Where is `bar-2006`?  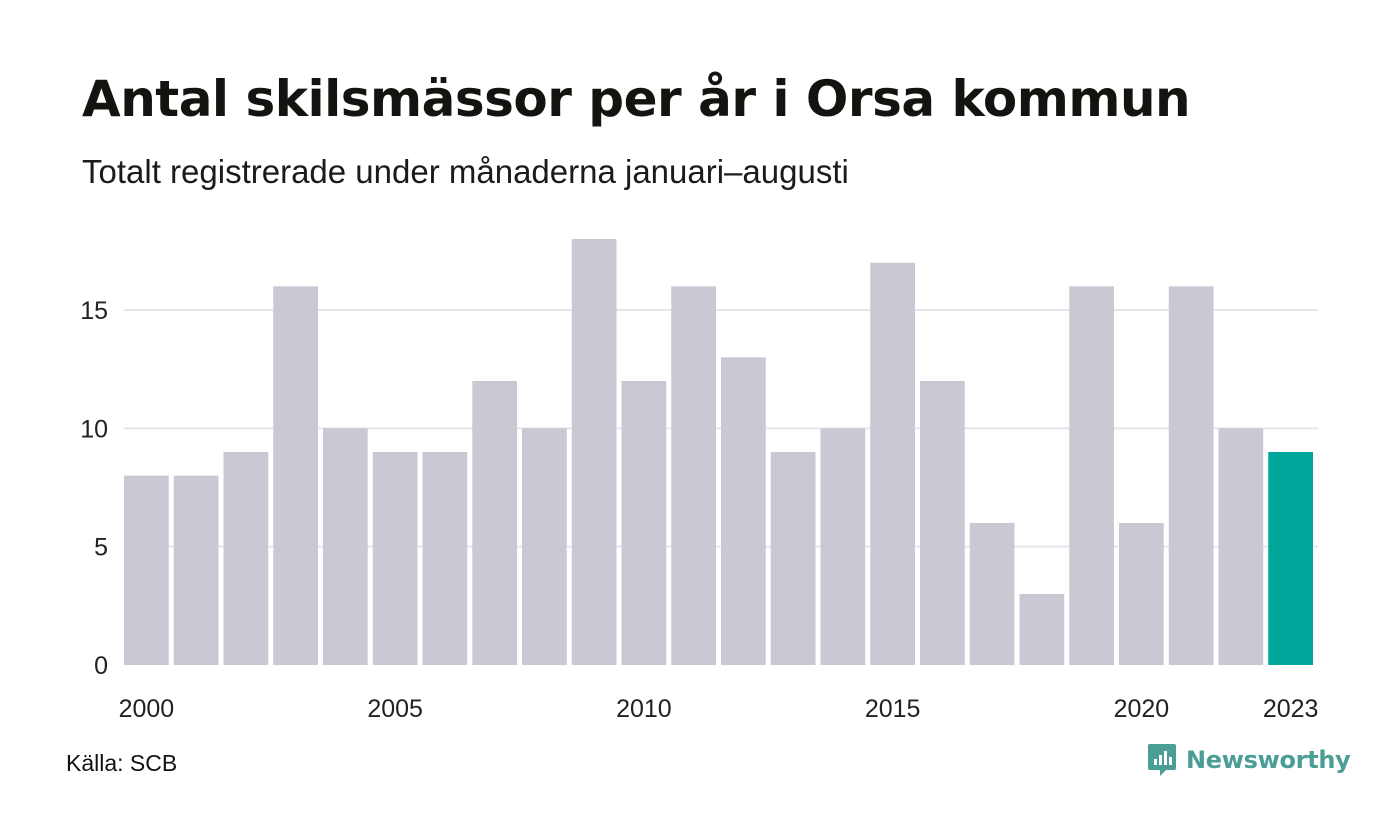
bar-2006 is located at coordinates (445, 558).